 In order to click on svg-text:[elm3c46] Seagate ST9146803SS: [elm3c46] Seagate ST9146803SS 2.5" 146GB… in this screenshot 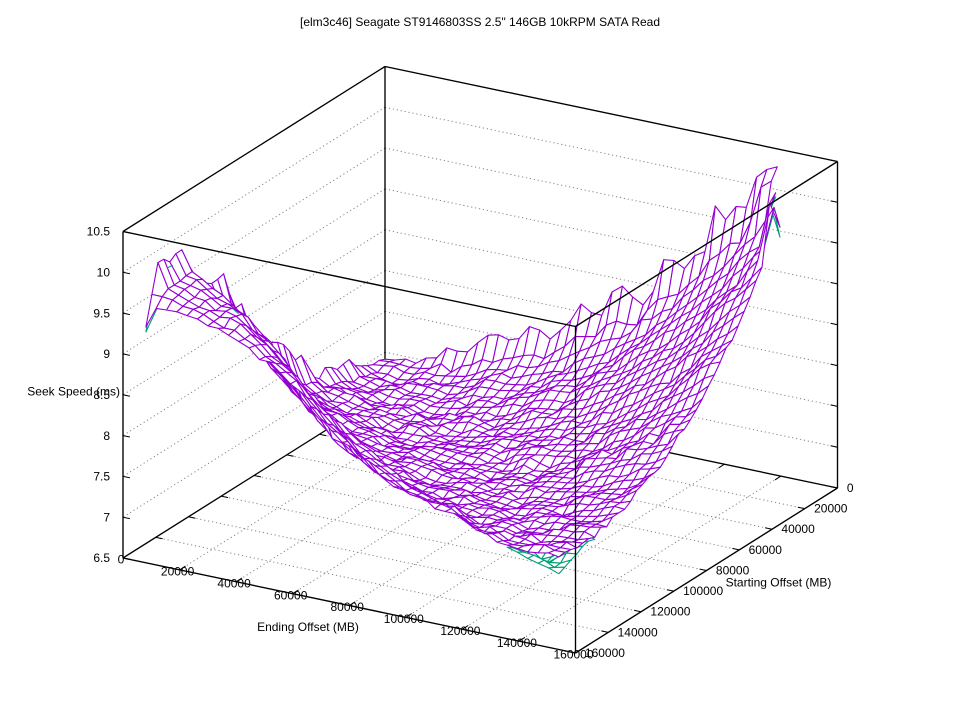, I will do `click(480, 22)`.